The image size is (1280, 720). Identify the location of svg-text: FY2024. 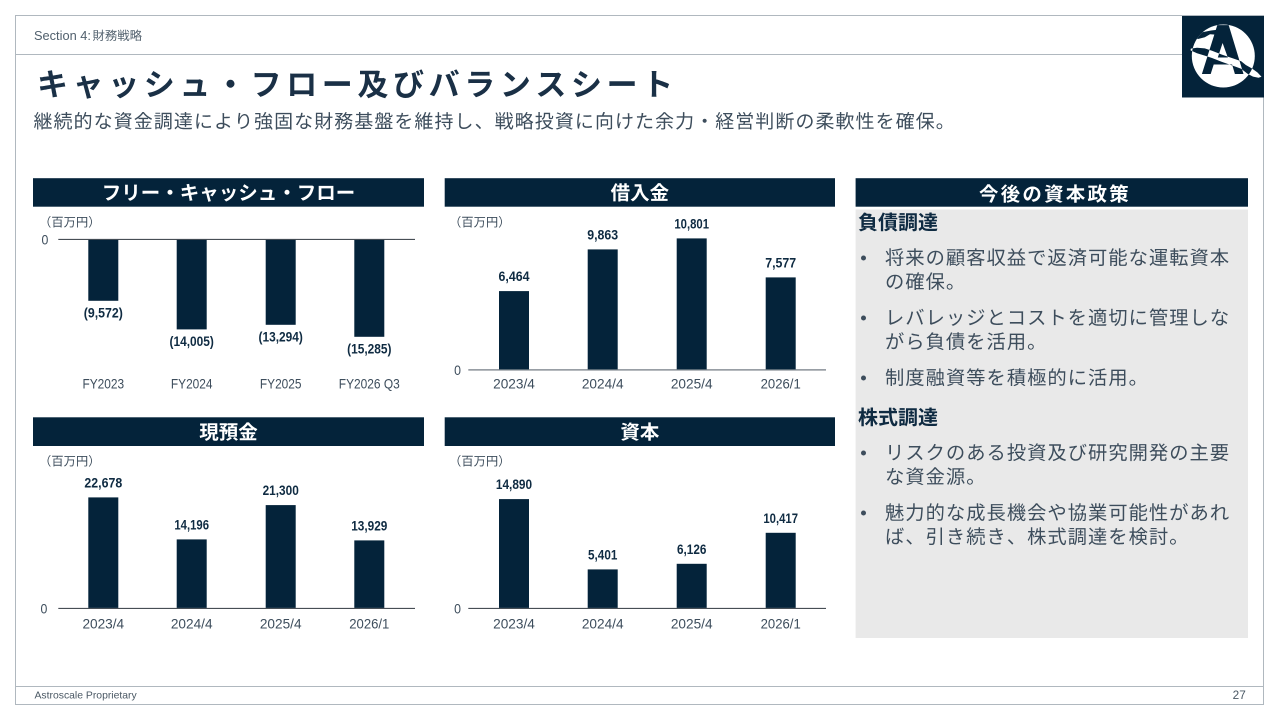
(192, 384).